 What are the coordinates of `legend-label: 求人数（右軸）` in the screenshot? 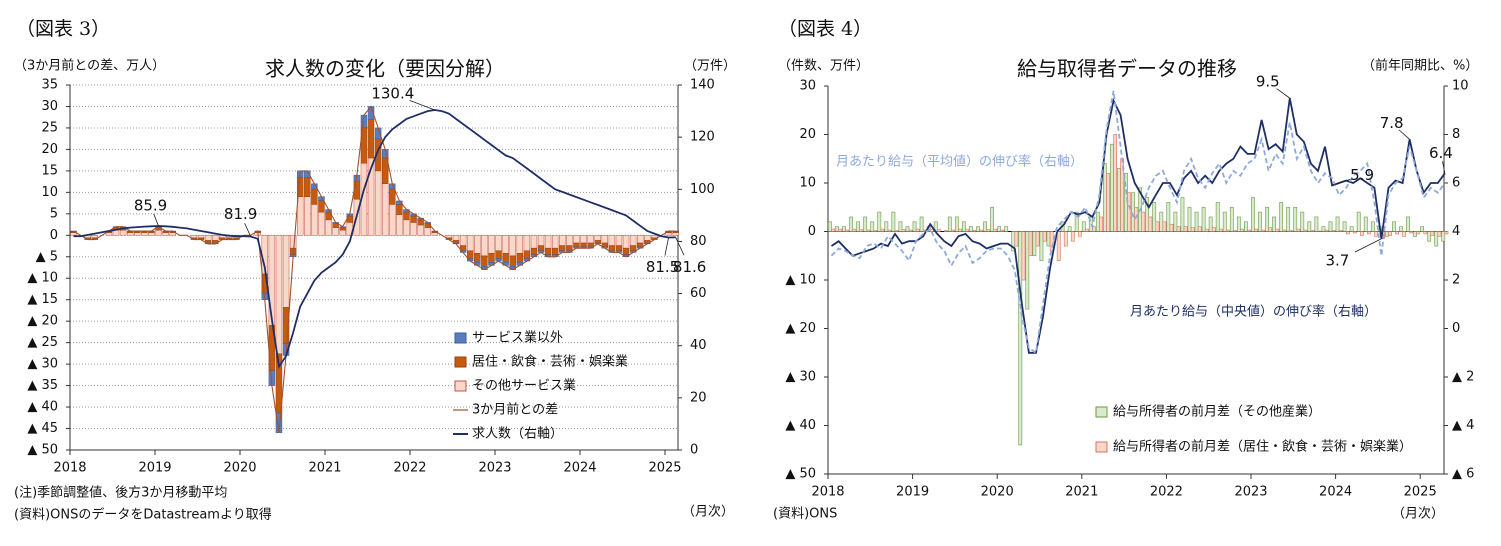 It's located at (517, 434).